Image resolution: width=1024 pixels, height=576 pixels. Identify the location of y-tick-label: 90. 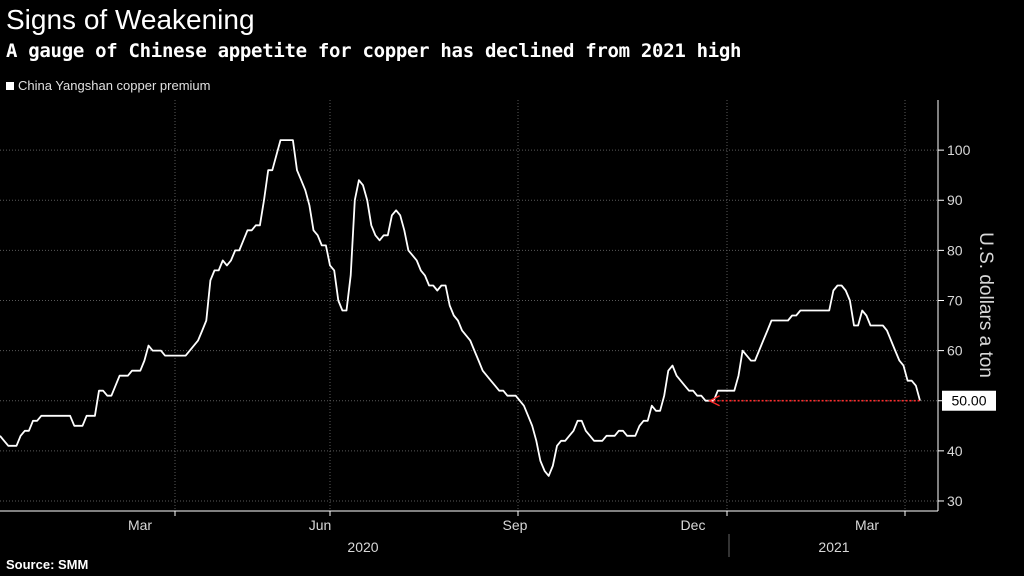
(955, 200).